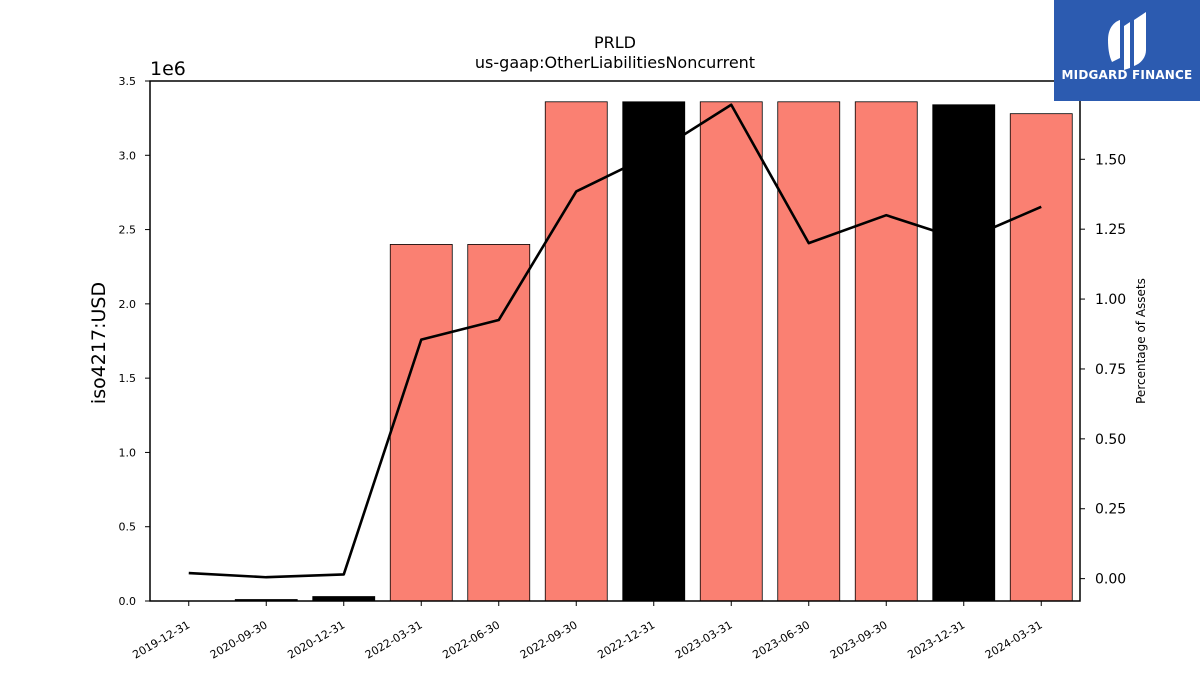 Image resolution: width=1200 pixels, height=675 pixels. I want to click on x-tick-label: 2022-12-31, so click(626, 639).